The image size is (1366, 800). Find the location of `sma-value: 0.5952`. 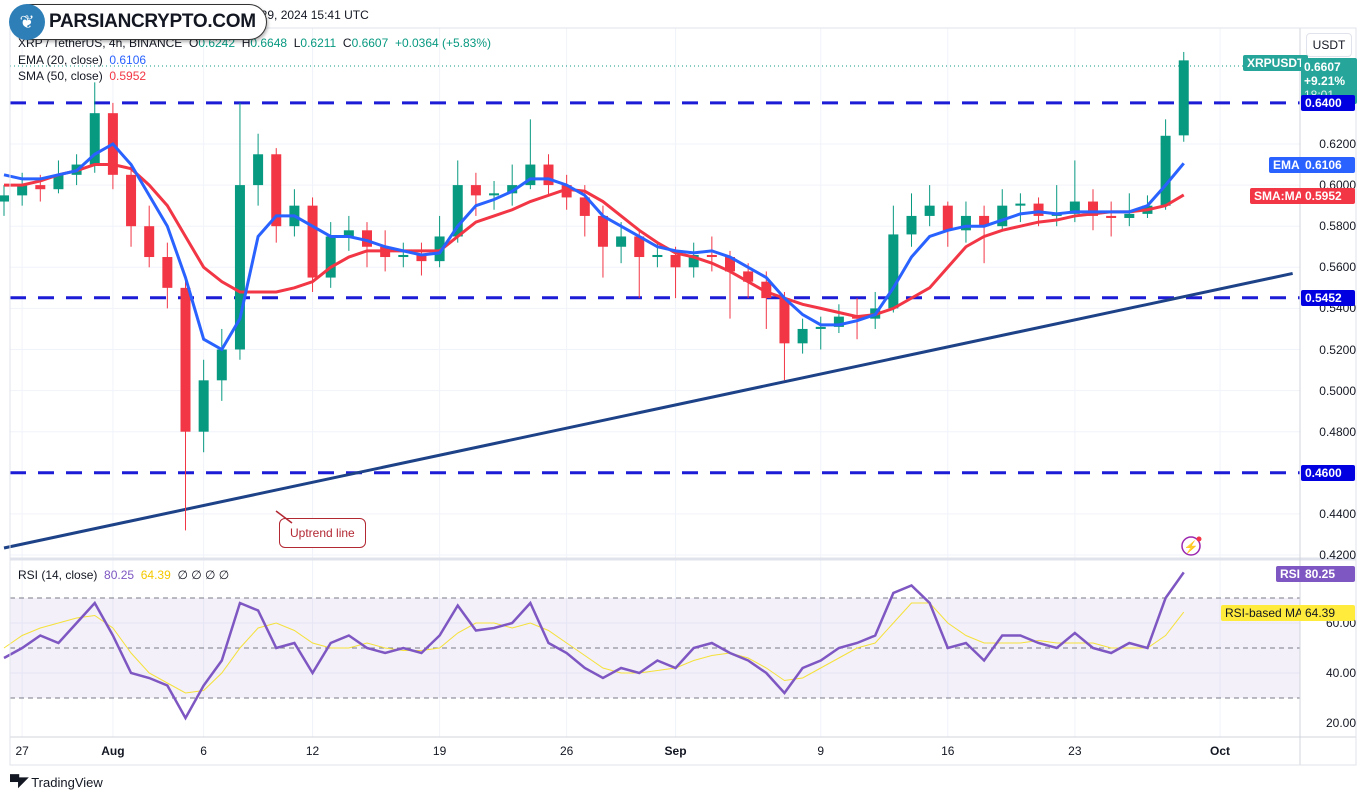

sma-value: 0.5952 is located at coordinates (128, 76).